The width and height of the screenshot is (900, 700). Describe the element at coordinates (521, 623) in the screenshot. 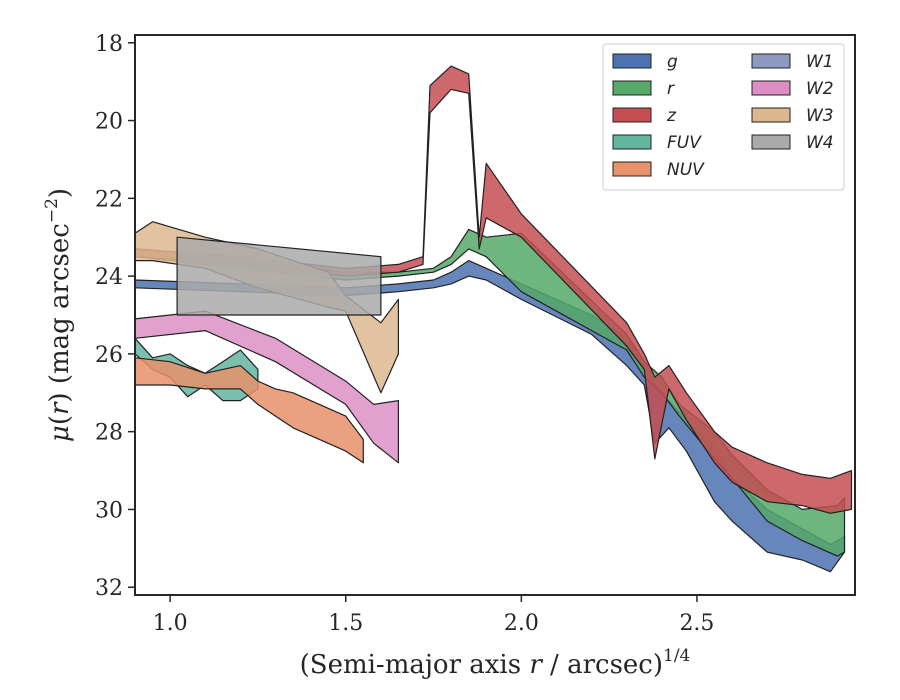

I see `x-tick-label: 2.0` at that location.